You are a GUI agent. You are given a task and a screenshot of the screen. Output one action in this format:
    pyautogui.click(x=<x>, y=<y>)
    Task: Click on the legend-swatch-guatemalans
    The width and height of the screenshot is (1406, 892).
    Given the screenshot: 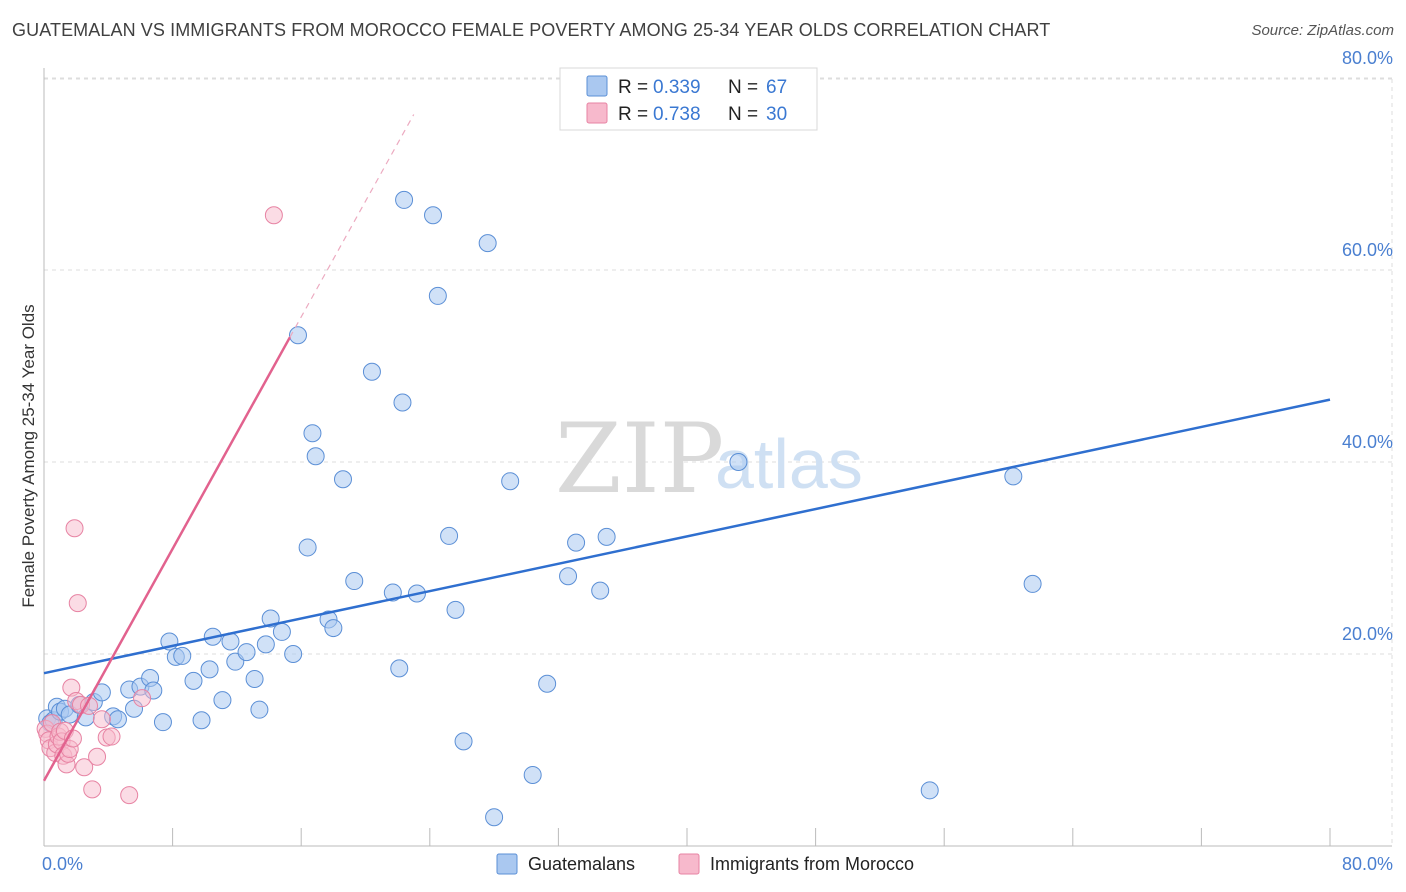 What is the action you would take?
    pyautogui.click(x=597, y=86)
    